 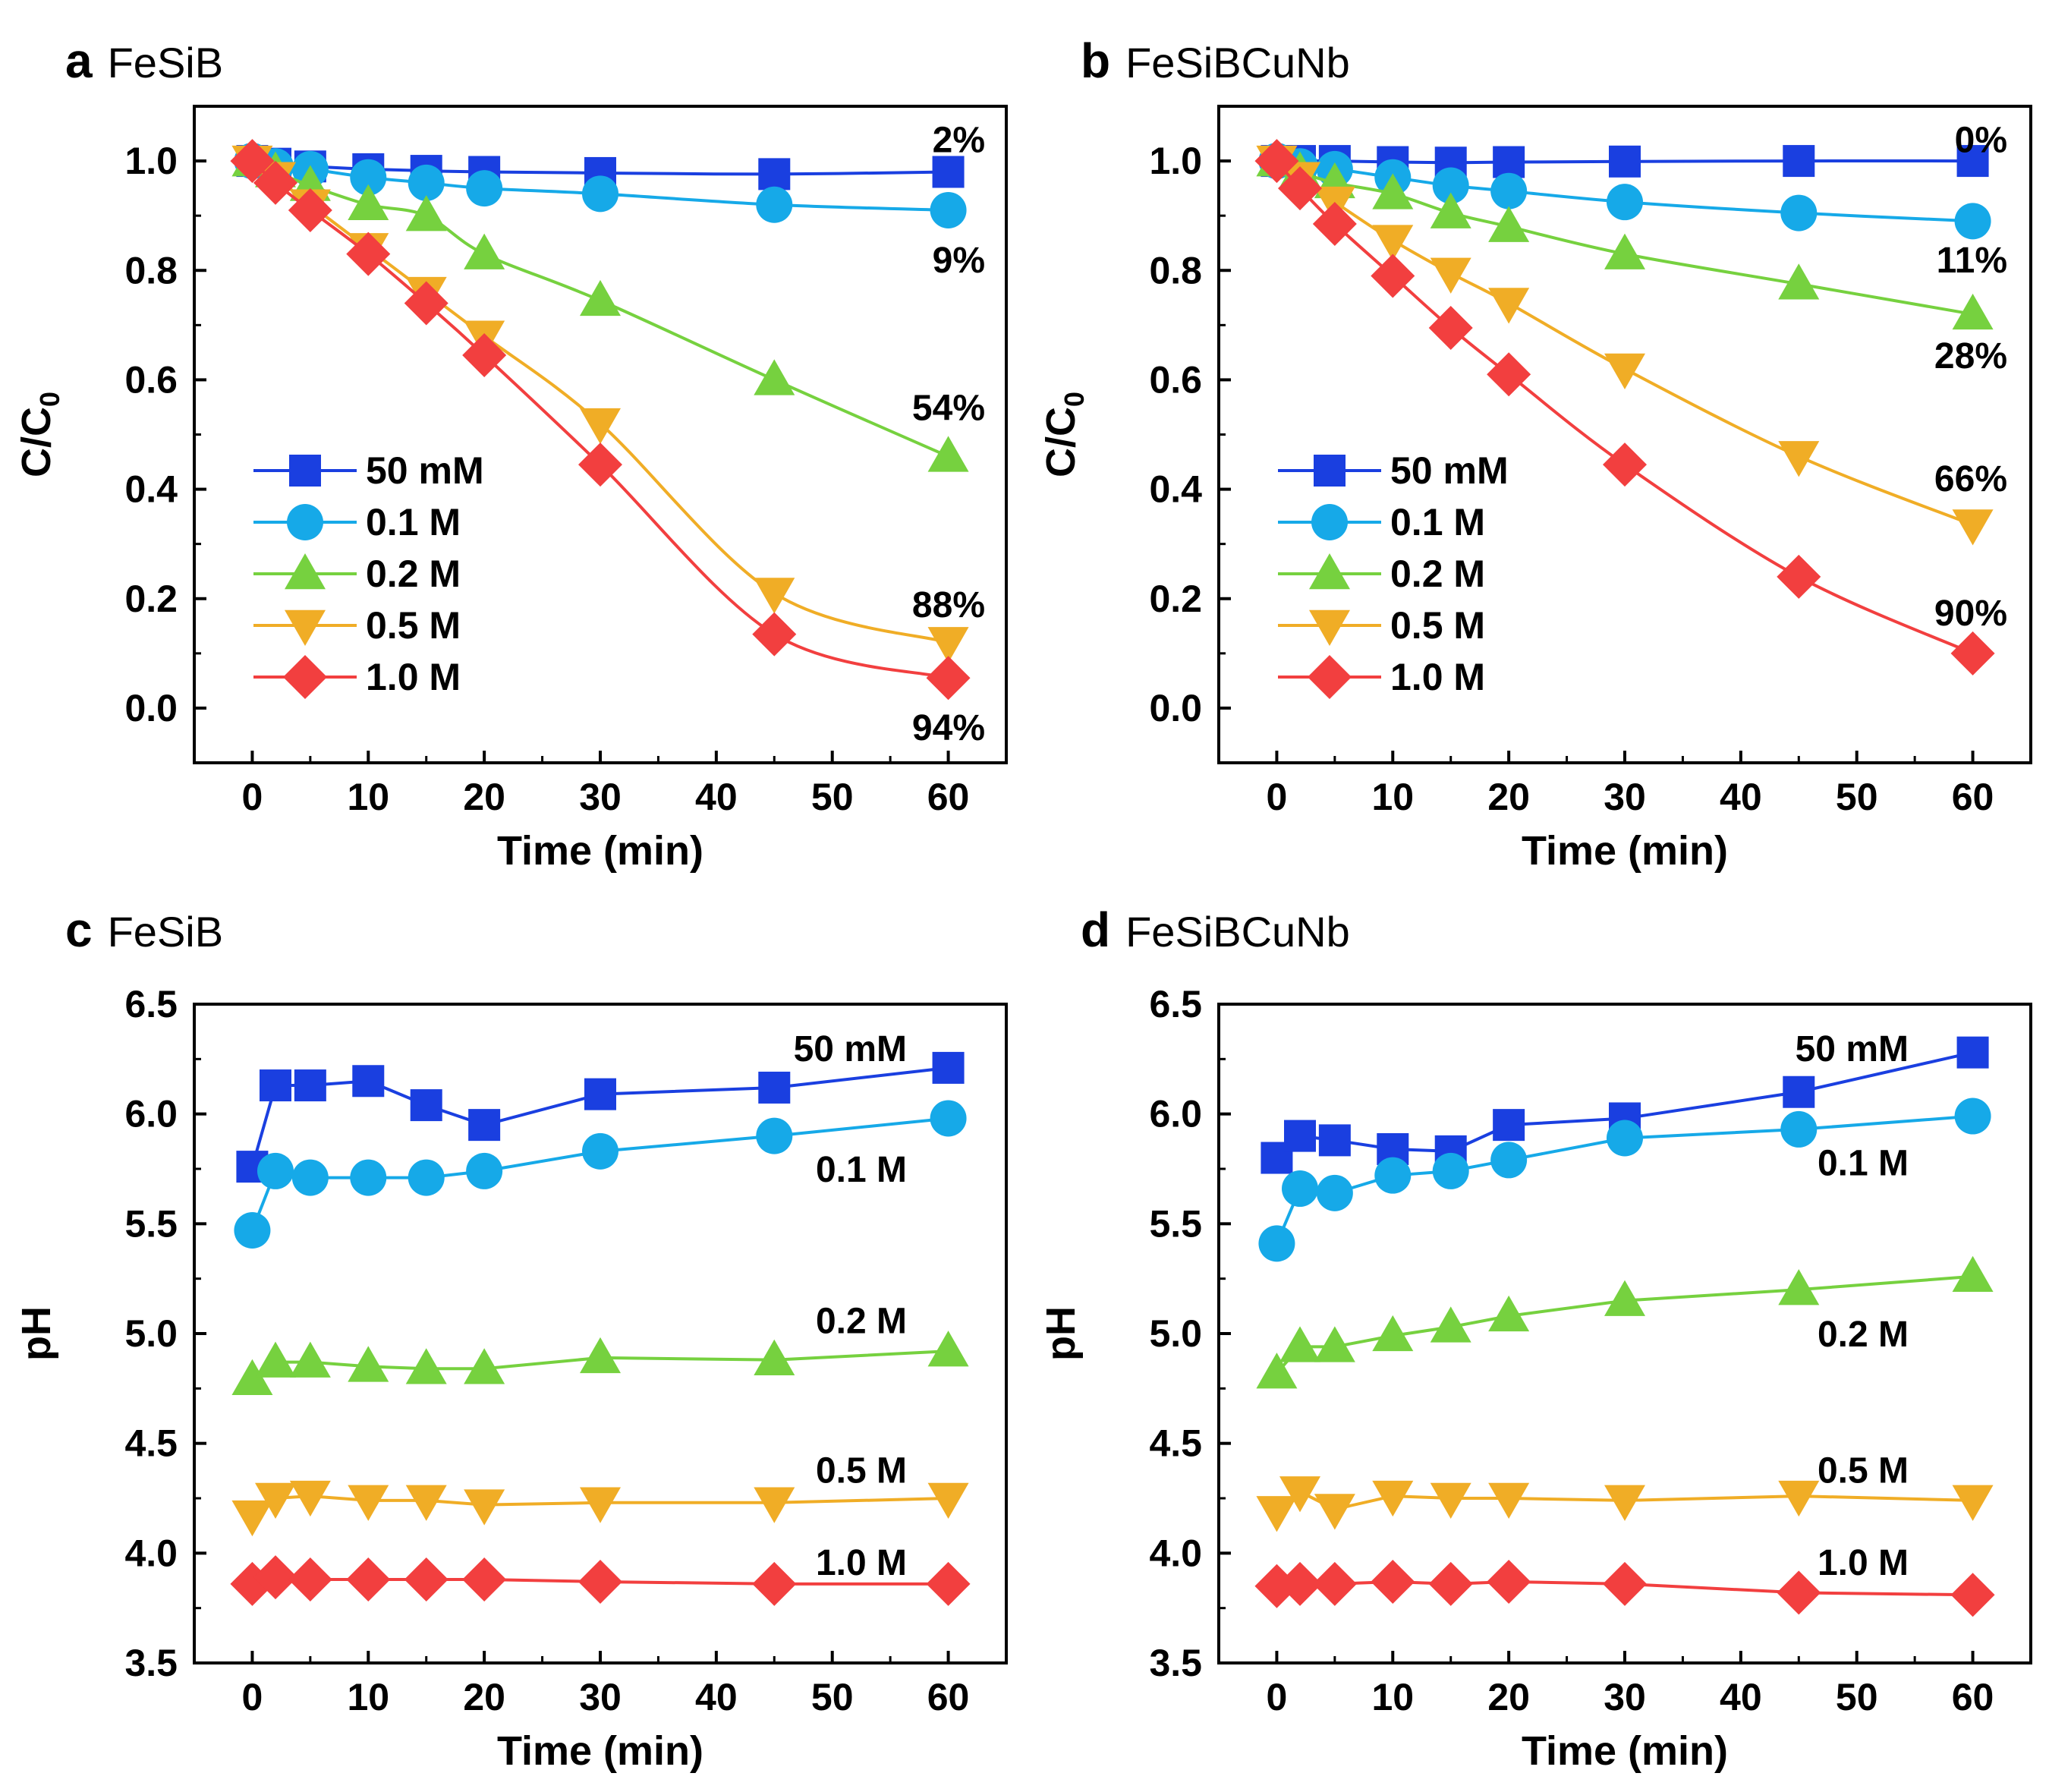 I want to click on y-tick-label: 4.0, so click(x=151, y=1553).